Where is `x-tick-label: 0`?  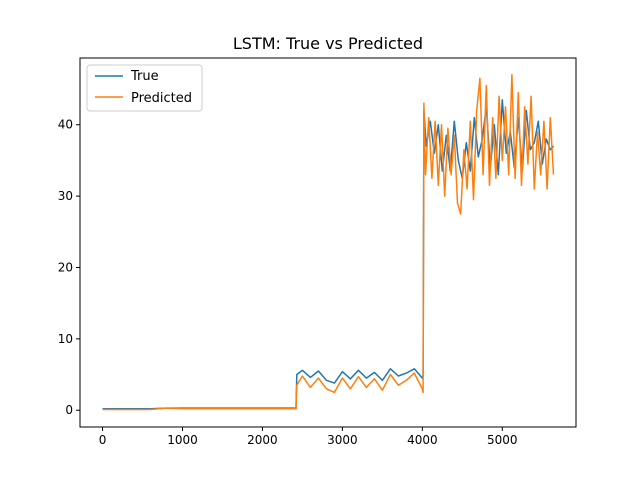 x-tick-label: 0 is located at coordinates (103, 440).